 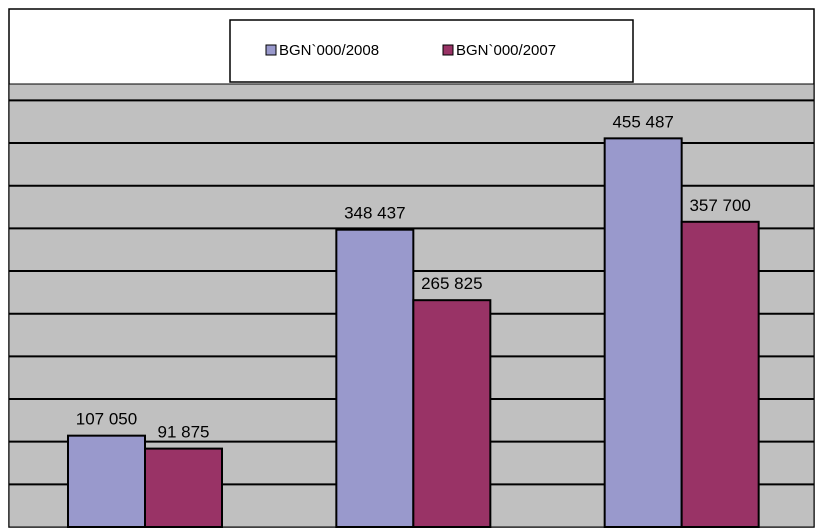 I want to click on data-label-2008-3: 455 487, so click(x=642, y=121).